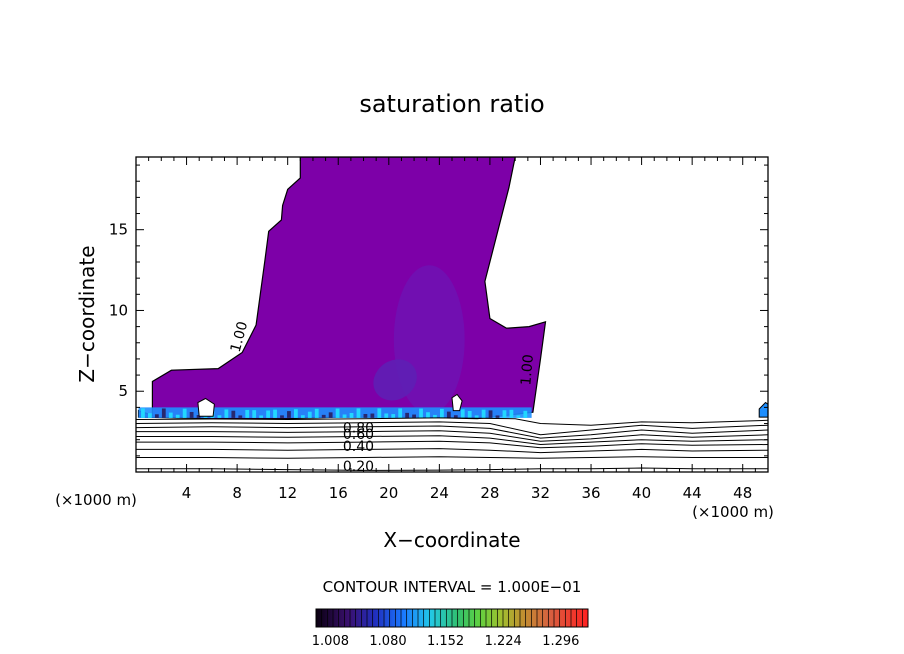 This screenshot has width=904, height=654. What do you see at coordinates (733, 512) in the screenshot?
I see `x-unit-right: (×1000 m)` at bounding box center [733, 512].